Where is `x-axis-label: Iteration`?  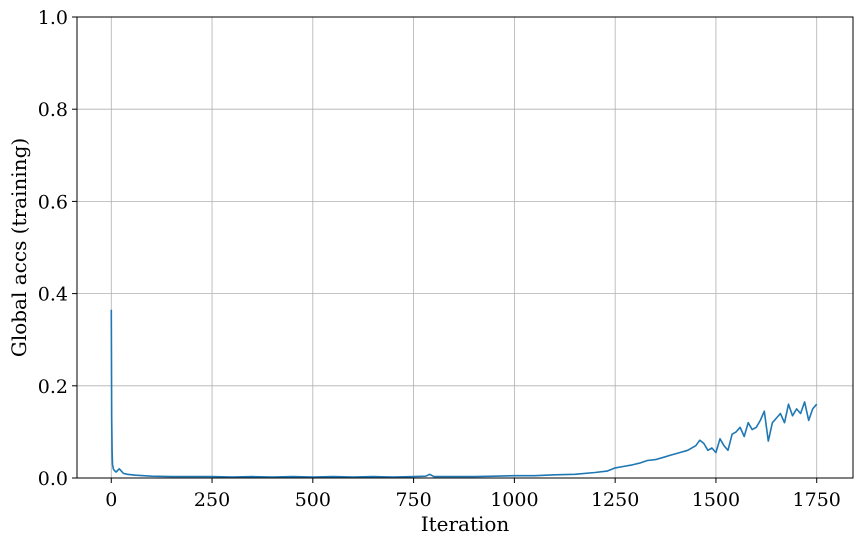
x-axis-label: Iteration is located at coordinates (465, 524).